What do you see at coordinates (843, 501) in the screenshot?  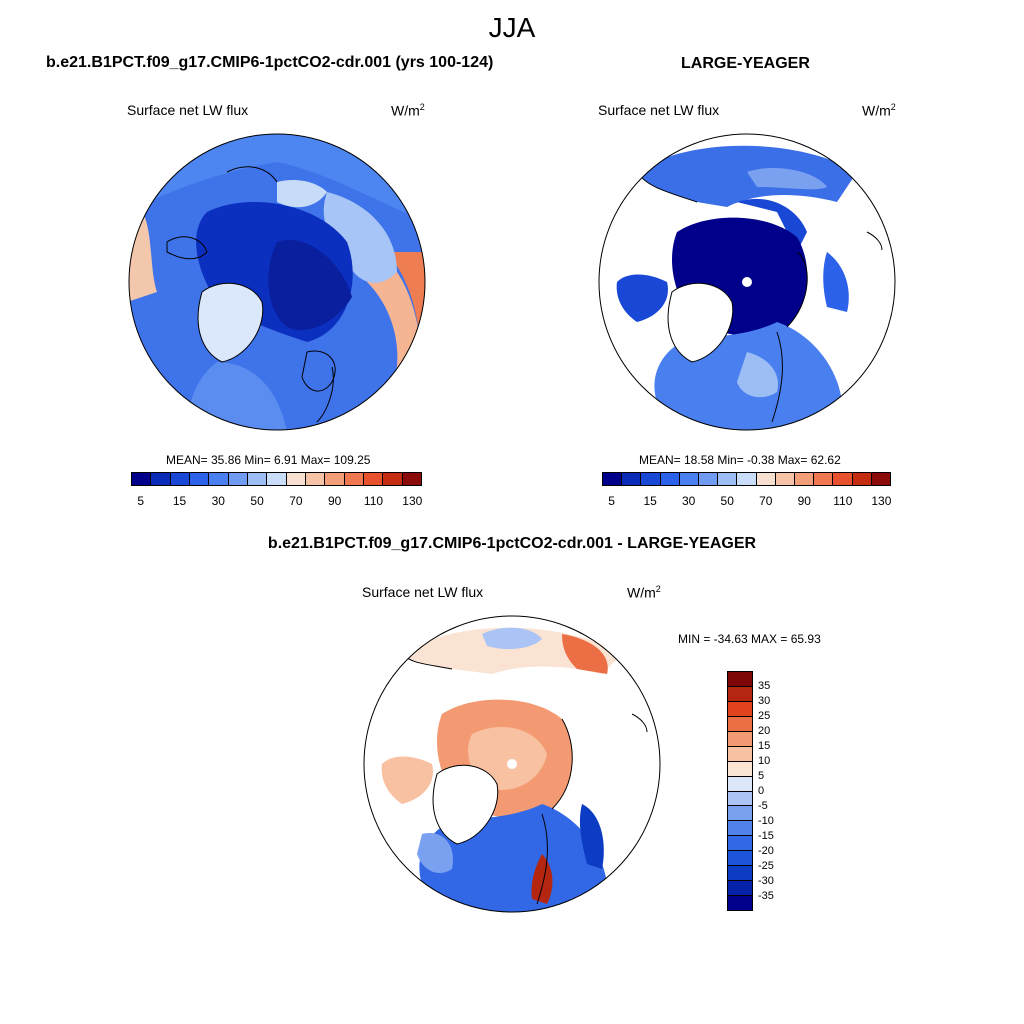 I see `right-colorbar-tick-label: 110` at bounding box center [843, 501].